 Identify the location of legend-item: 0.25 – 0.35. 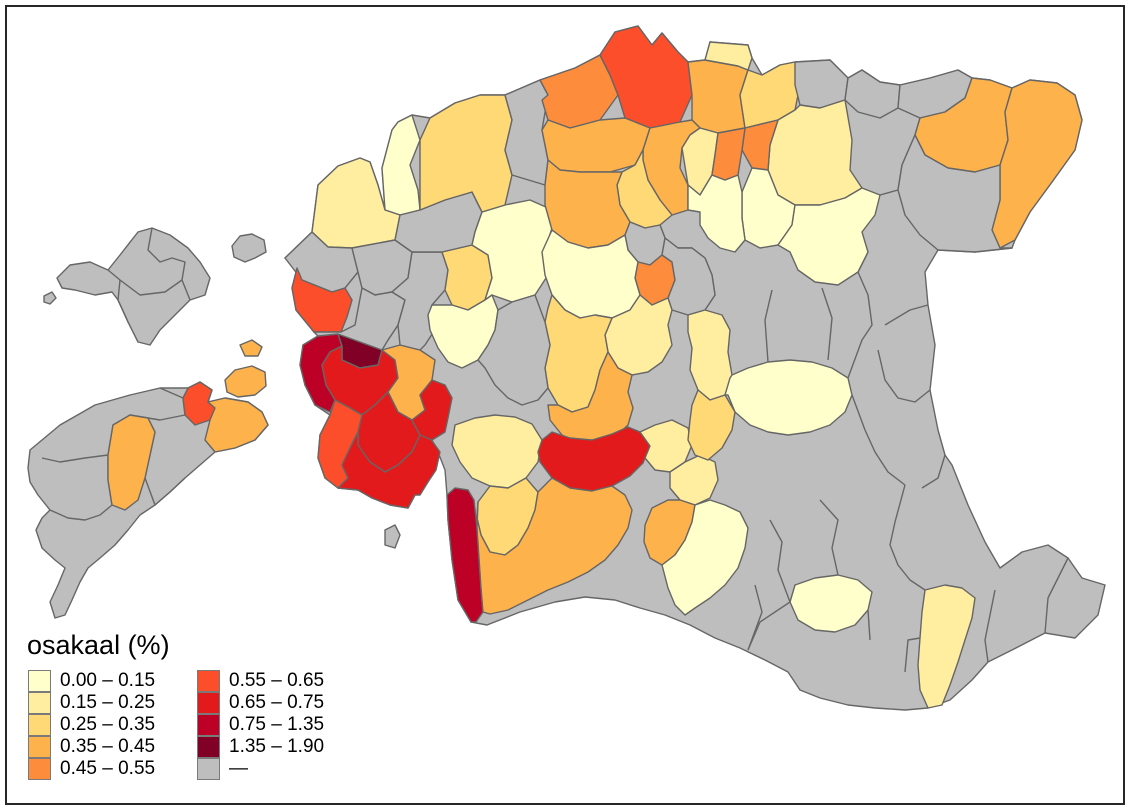
(91, 725).